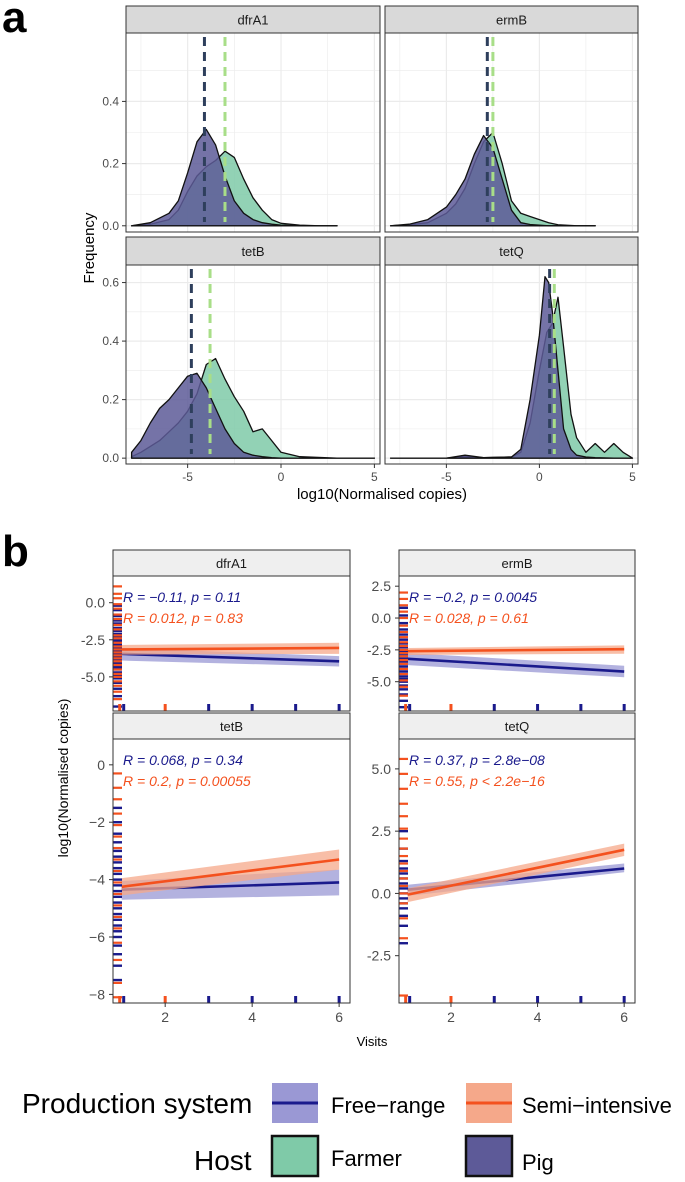 This screenshot has width=685, height=1182. What do you see at coordinates (89, 247) in the screenshot?
I see `y-axis-title: Frequency` at bounding box center [89, 247].